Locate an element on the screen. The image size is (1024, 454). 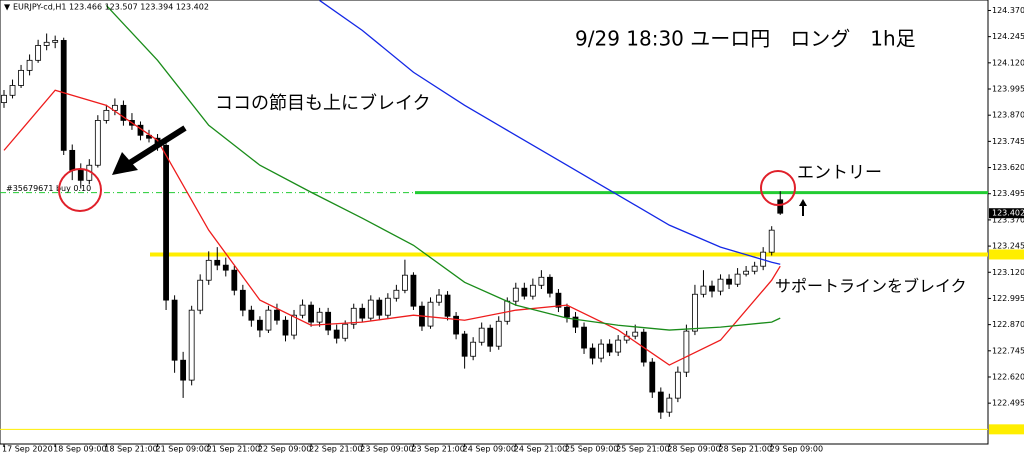
x-tick-label: 22 Sep 21:00 is located at coordinates (335, 449).